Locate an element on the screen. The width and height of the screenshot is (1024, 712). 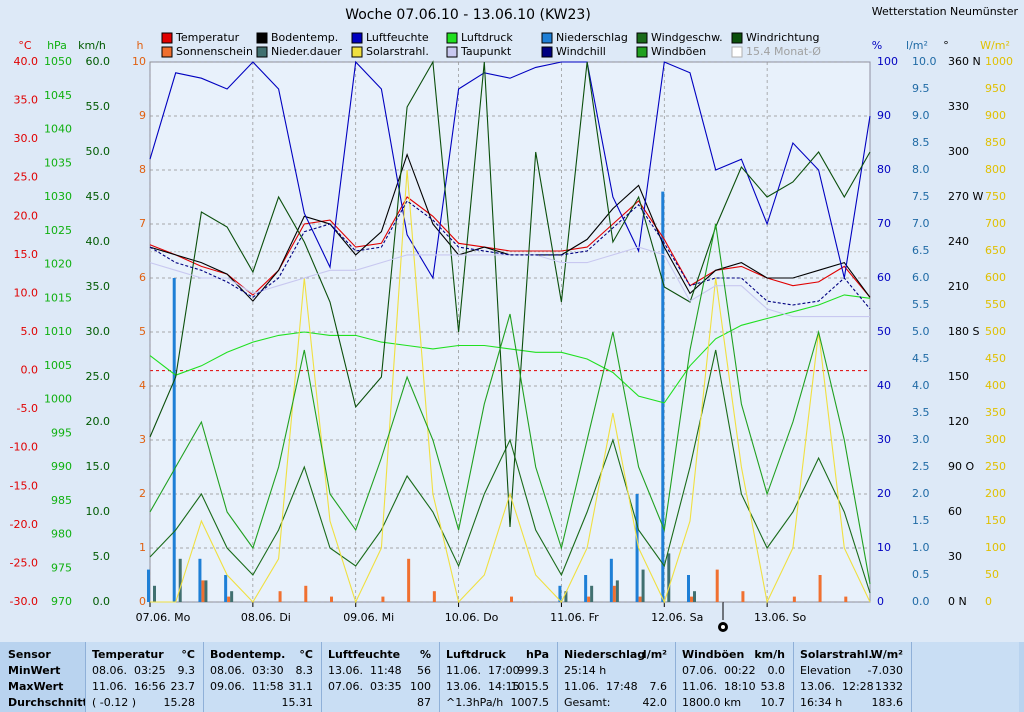
x-tick-label: 07.06. Mo is located at coordinates (163, 617).